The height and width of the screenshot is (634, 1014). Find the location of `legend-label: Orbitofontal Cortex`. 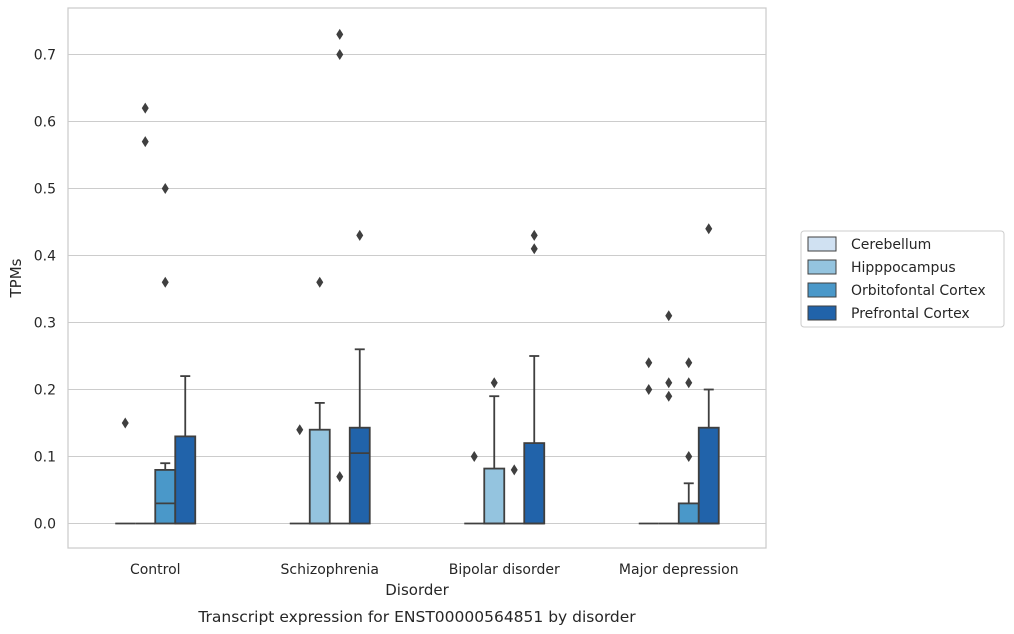

legend-label: Orbitofontal Cortex is located at coordinates (918, 291).